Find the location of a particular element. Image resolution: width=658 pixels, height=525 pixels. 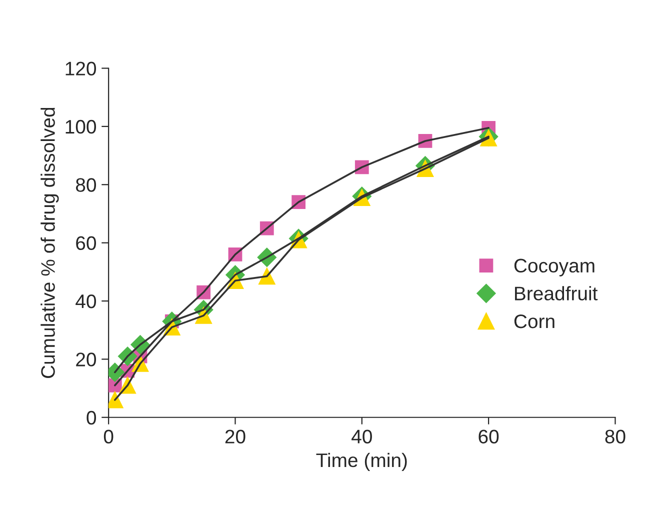

x-axis-title: Time (min) is located at coordinates (361, 461).